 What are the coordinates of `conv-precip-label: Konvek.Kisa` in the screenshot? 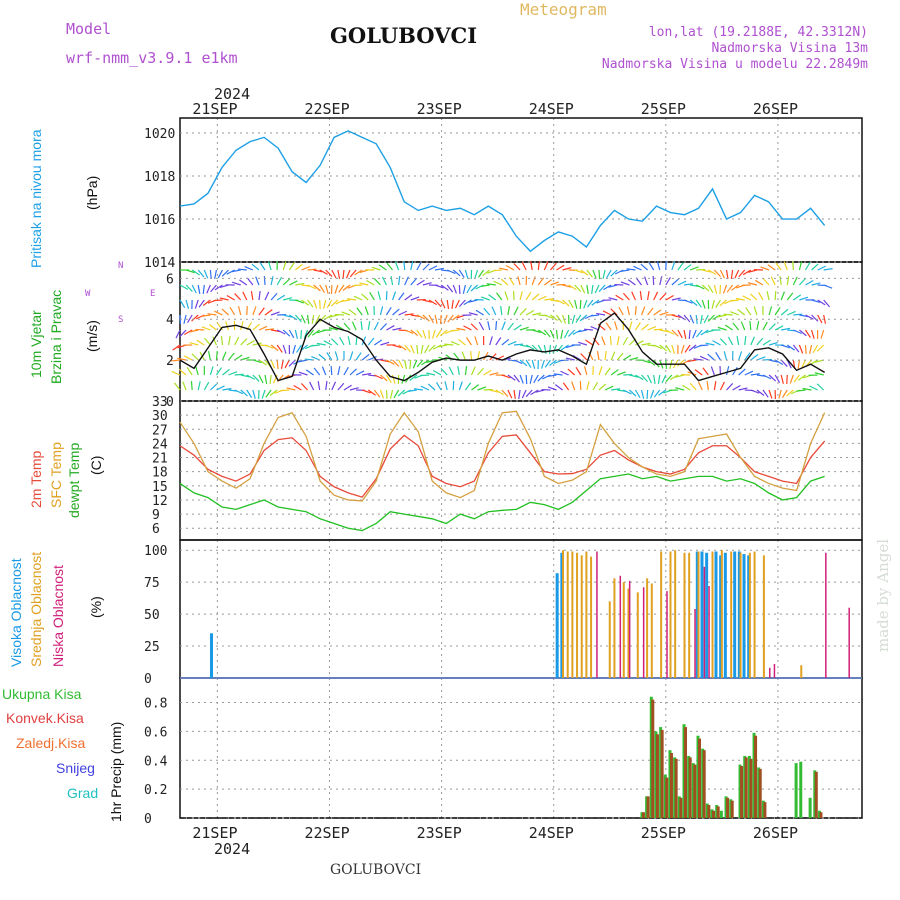 It's located at (45, 718).